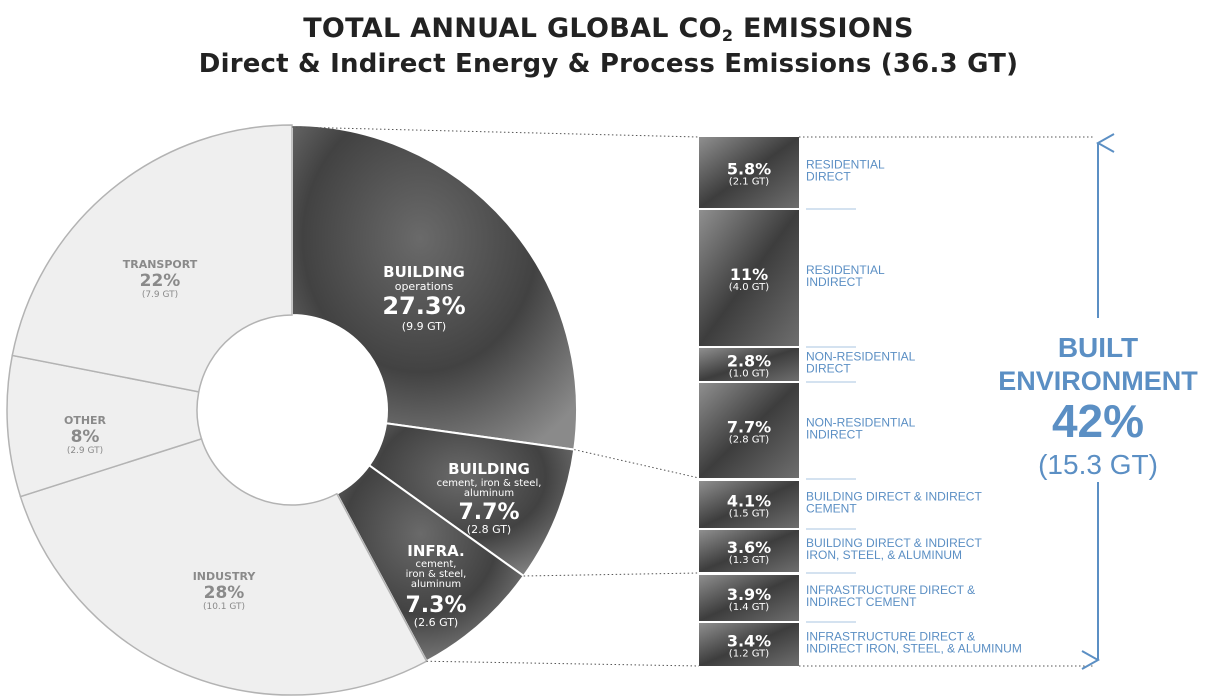 Image resolution: width=1217 pixels, height=696 pixels. What do you see at coordinates (563, 663) in the screenshot?
I see `connector-bottom` at bounding box center [563, 663].